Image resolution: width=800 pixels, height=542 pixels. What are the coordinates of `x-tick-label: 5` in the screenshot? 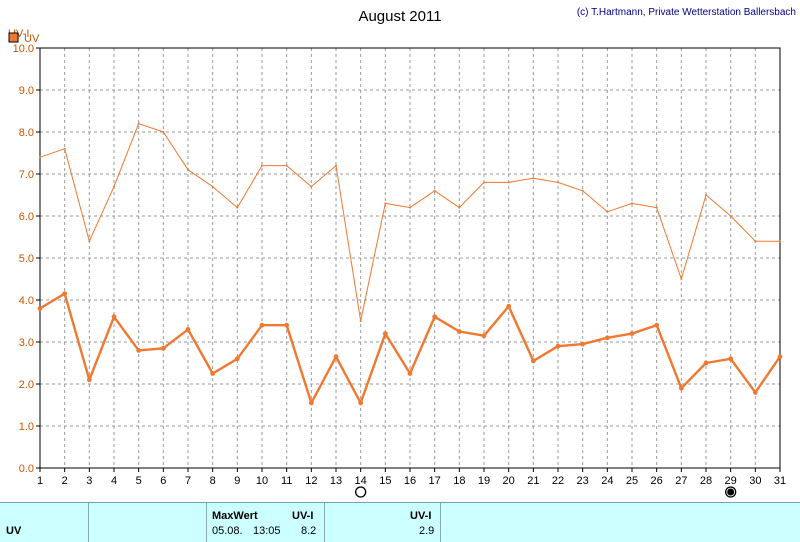 It's located at (139, 481).